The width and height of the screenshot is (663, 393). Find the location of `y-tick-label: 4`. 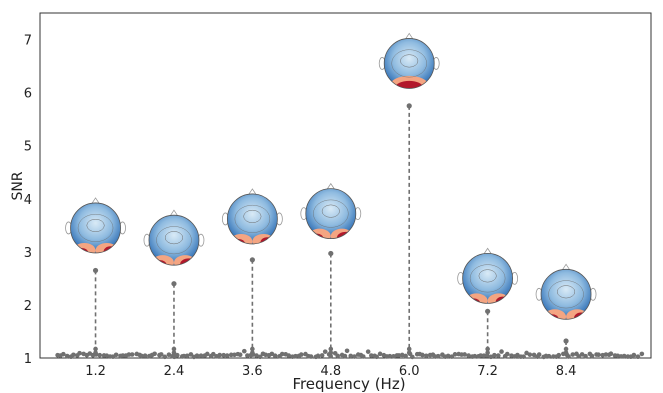

y-tick-label: 4 is located at coordinates (28, 200).